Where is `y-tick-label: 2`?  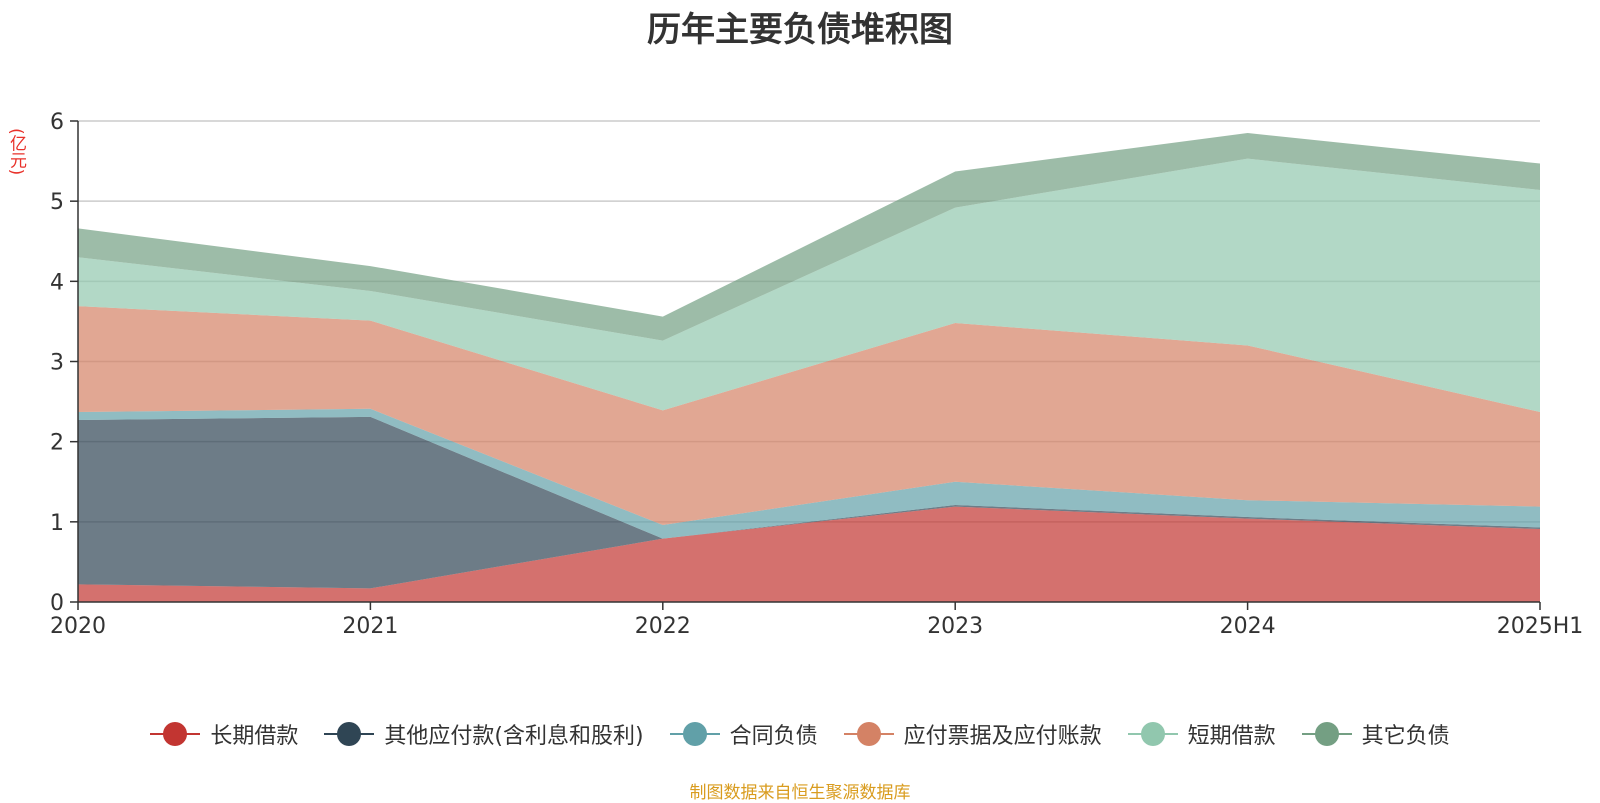 y-tick-label: 2 is located at coordinates (57, 443).